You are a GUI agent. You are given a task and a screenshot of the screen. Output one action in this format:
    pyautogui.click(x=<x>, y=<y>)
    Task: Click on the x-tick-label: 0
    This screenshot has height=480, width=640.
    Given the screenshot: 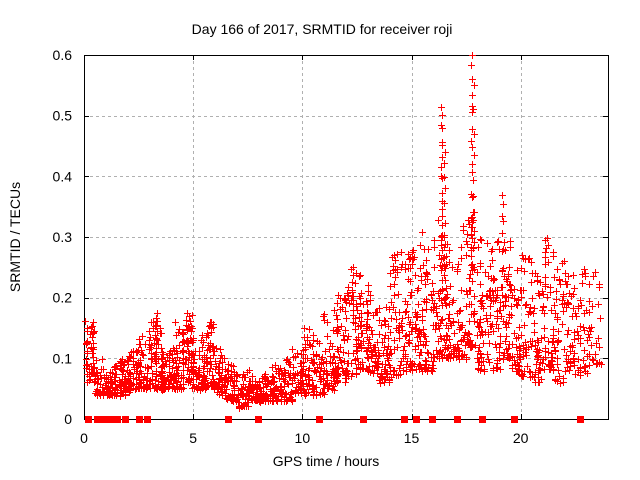 What is the action you would take?
    pyautogui.click(x=84, y=438)
    